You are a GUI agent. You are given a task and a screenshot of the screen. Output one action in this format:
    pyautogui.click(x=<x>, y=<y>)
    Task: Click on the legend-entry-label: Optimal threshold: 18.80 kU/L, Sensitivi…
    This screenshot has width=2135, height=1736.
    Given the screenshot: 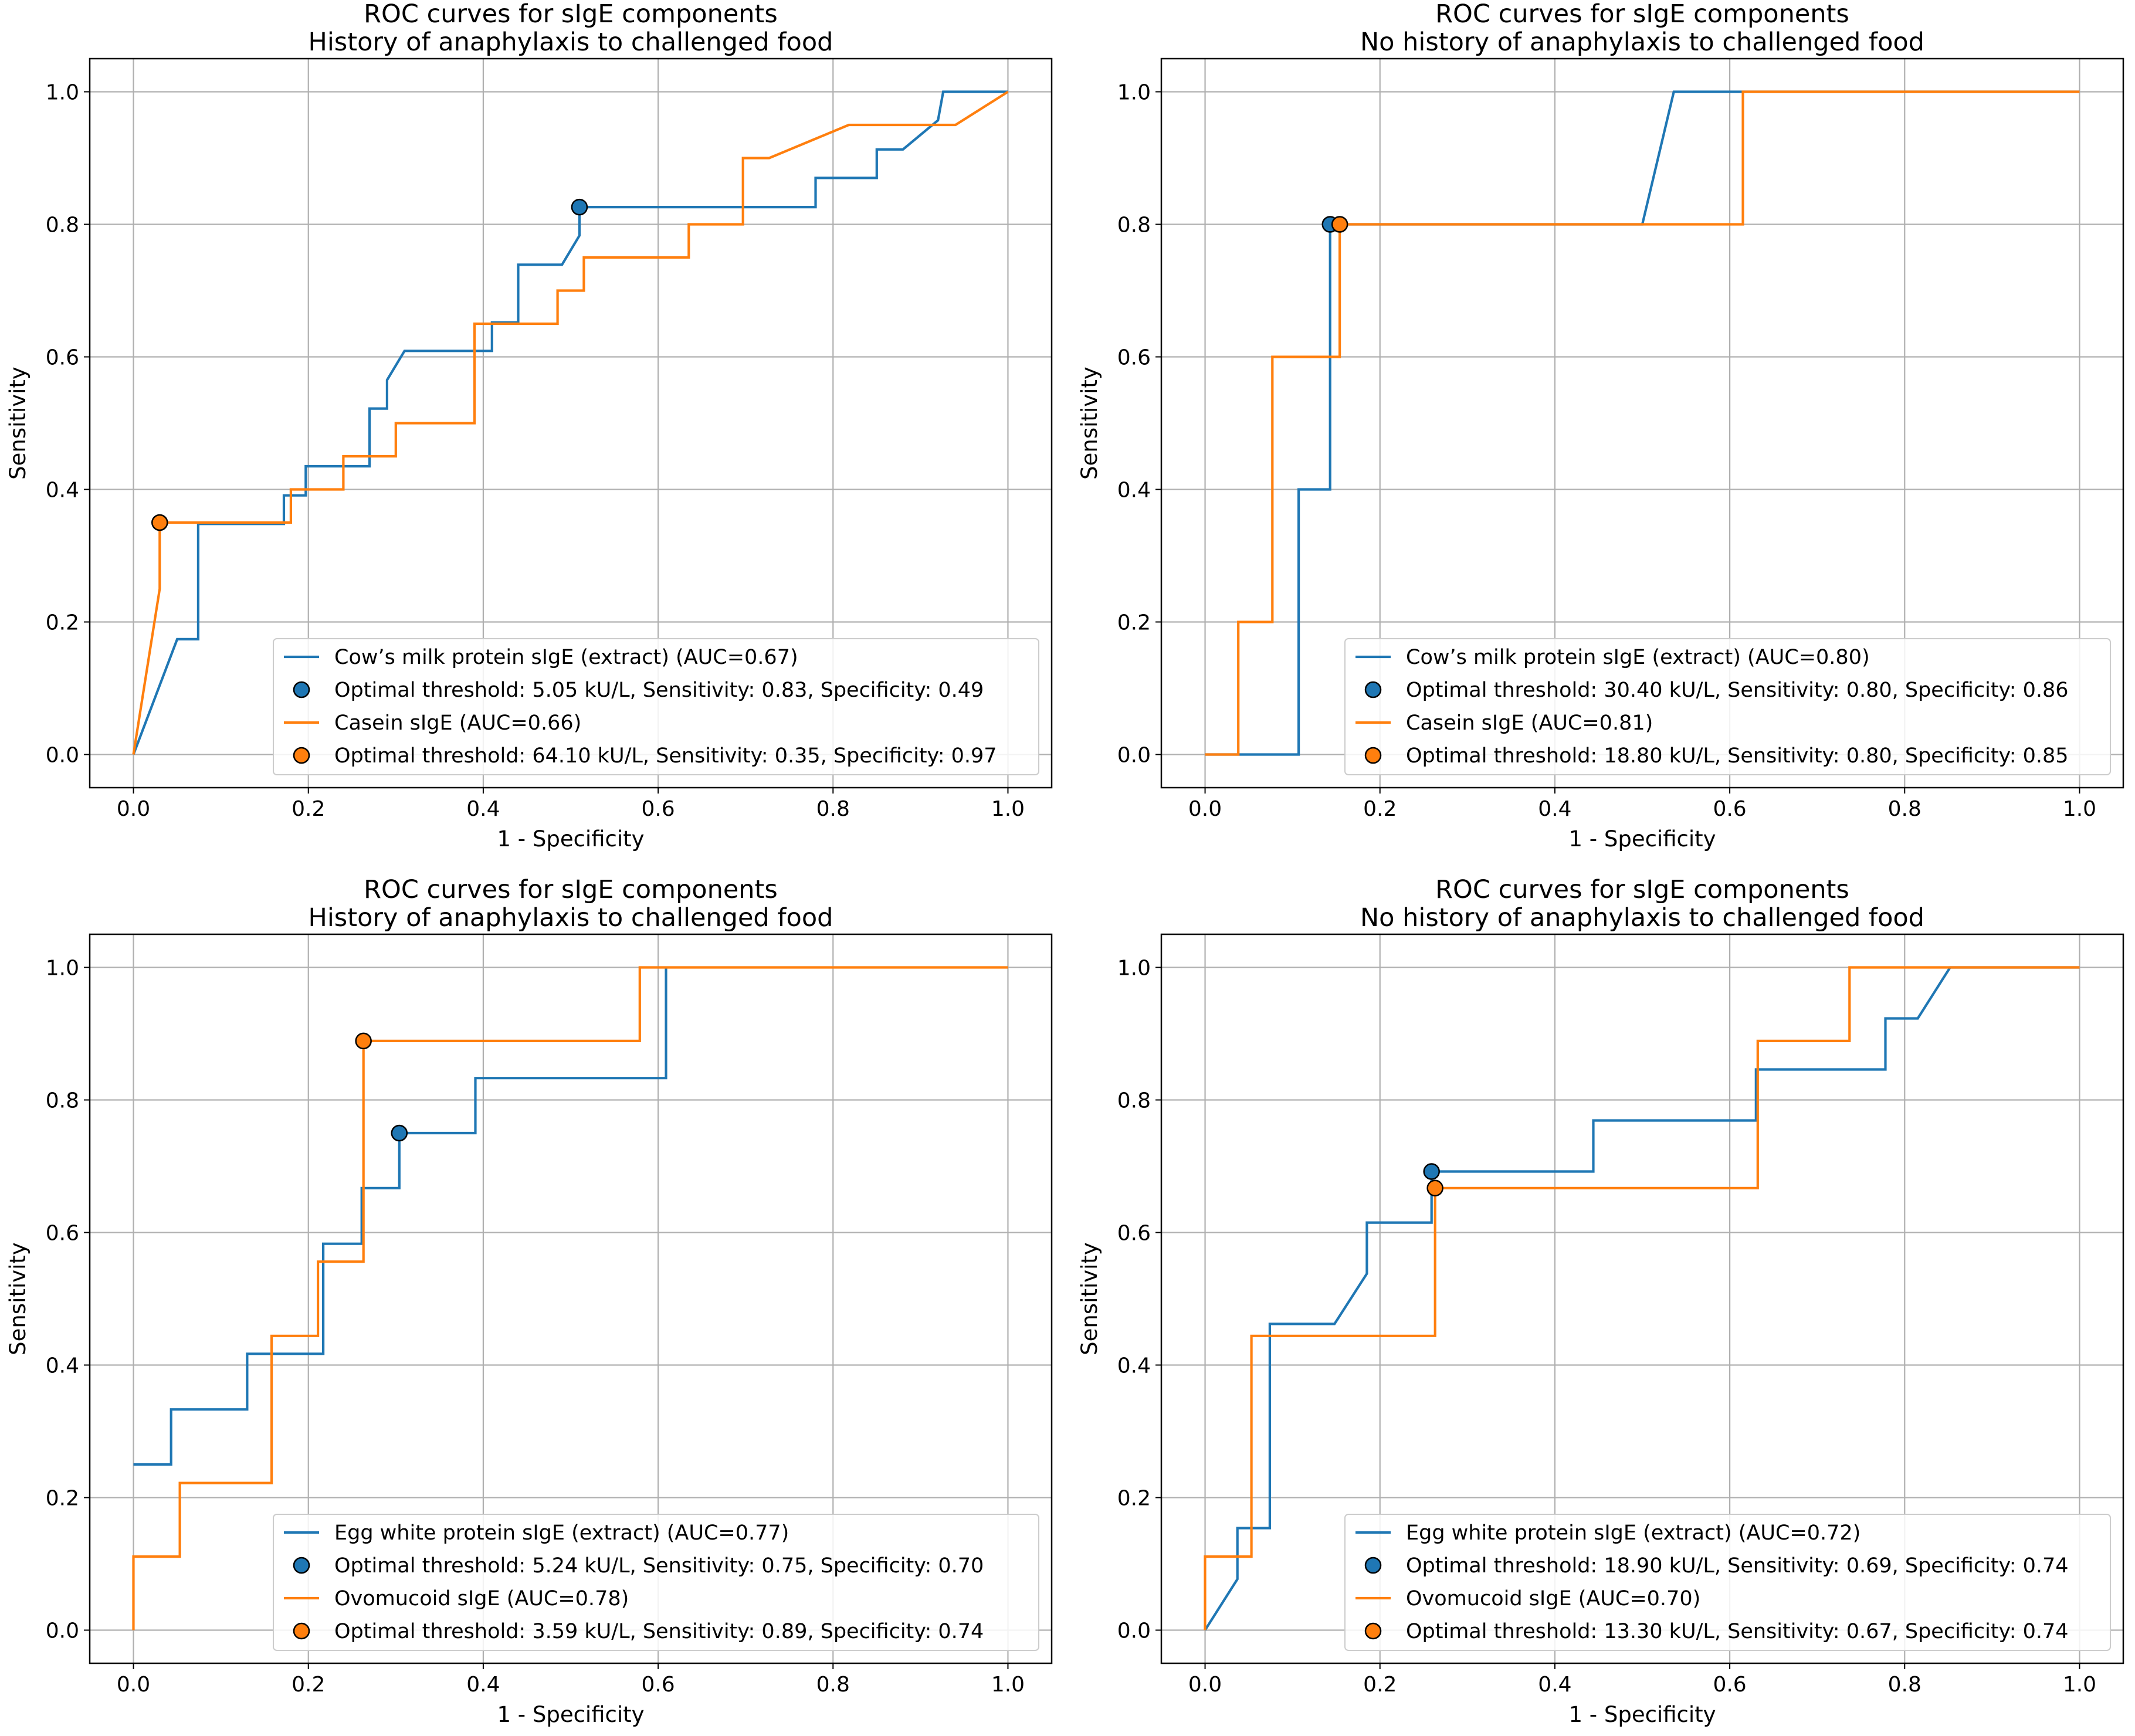 What is the action you would take?
    pyautogui.click(x=1737, y=756)
    